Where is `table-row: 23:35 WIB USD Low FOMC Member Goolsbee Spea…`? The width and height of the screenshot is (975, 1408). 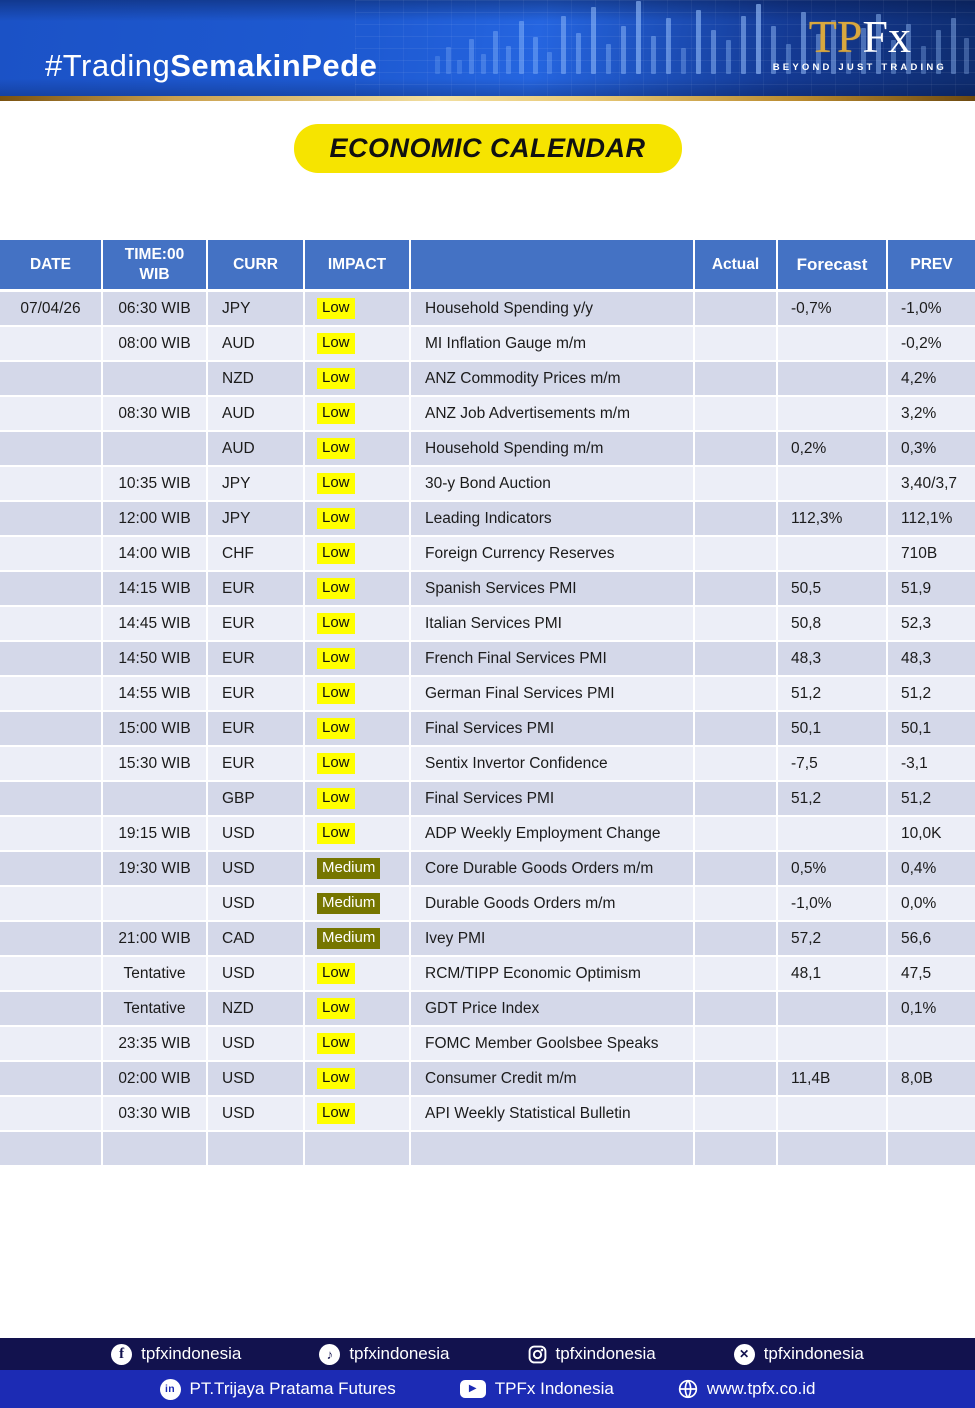 table-row: 23:35 WIB USD Low FOMC Member Goolsbee Spea… is located at coordinates (487, 1044).